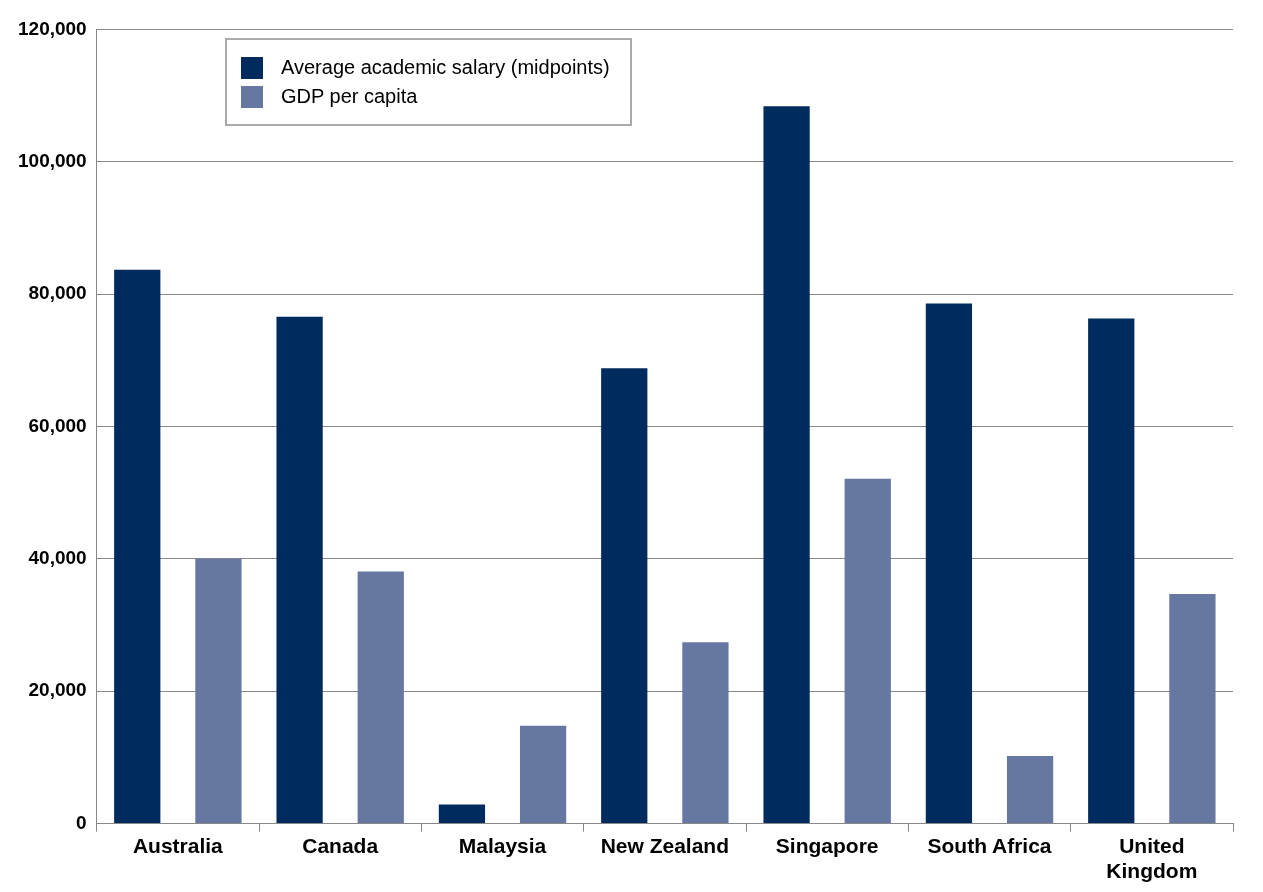 Image resolution: width=1263 pixels, height=892 pixels. What do you see at coordinates (349, 96) in the screenshot?
I see `legend-label: GDP per capita` at bounding box center [349, 96].